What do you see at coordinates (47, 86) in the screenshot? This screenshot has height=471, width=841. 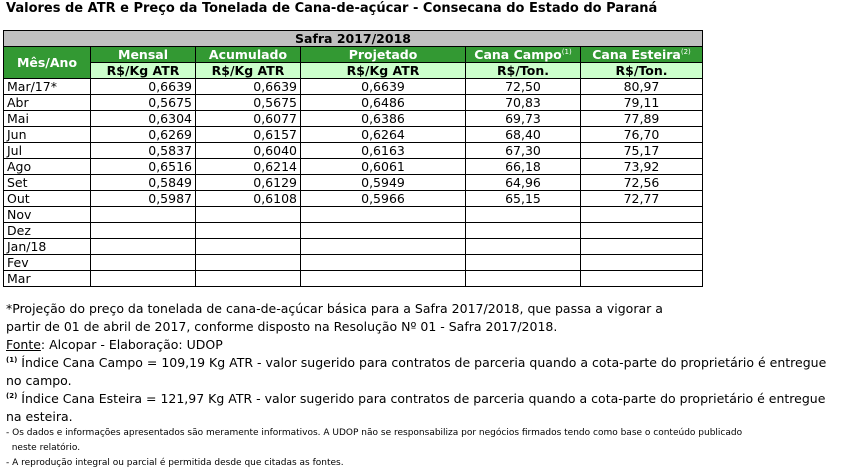 I see `cell-mes: Mar/17*` at bounding box center [47, 86].